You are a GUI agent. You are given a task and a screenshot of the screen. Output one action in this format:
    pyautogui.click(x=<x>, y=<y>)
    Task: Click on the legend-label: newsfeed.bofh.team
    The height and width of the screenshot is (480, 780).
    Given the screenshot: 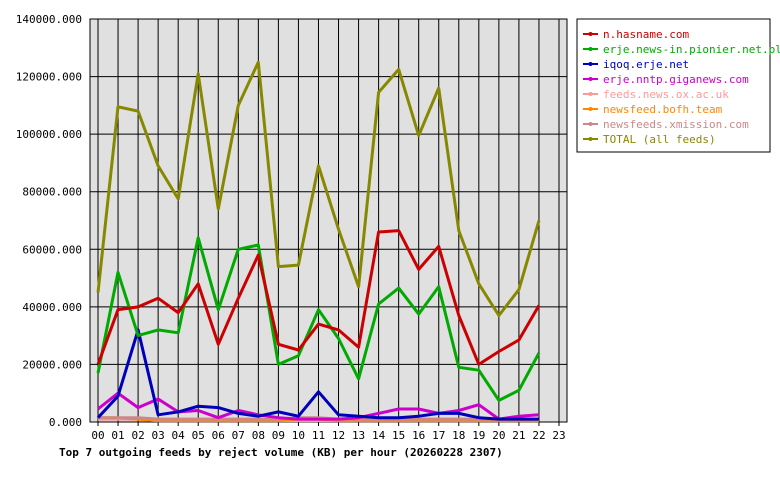 What is the action you would take?
    pyautogui.click(x=663, y=109)
    